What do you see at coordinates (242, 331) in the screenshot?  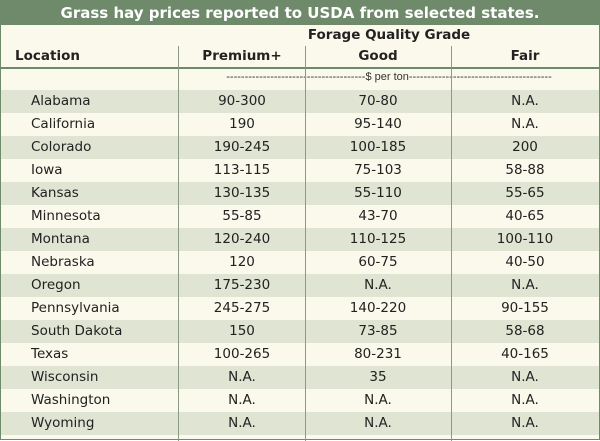 I see `premium-cell: 150` at bounding box center [242, 331].